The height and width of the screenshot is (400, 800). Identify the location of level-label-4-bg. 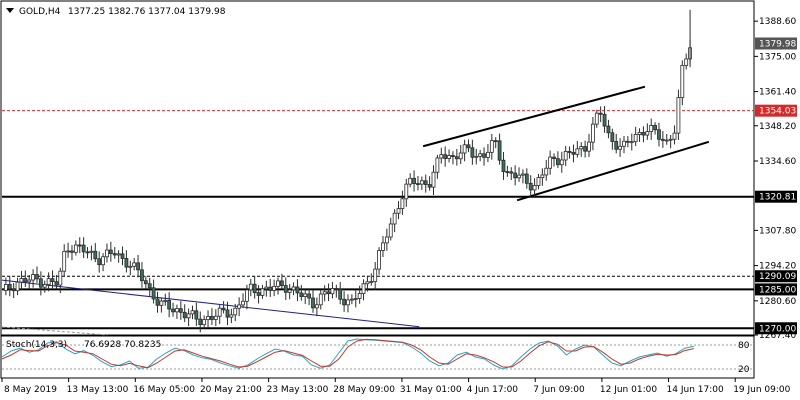
(776, 328).